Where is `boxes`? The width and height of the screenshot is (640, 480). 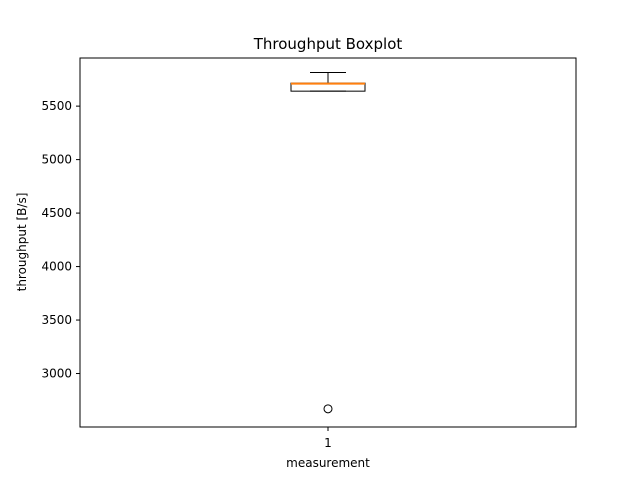 boxes is located at coordinates (328, 242).